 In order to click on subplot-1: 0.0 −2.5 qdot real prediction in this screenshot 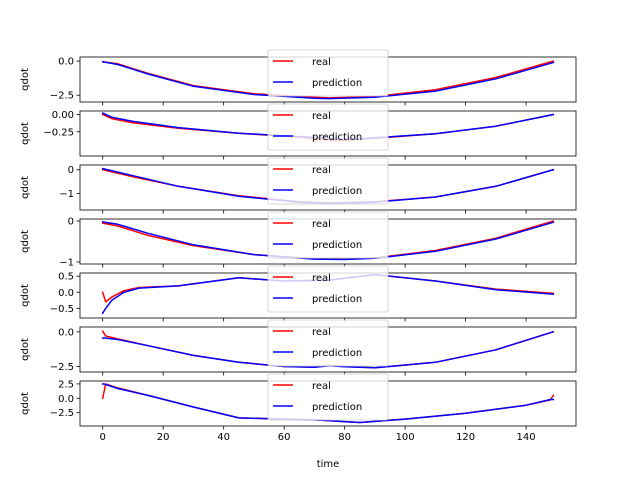, I will do `click(298, 77)`.